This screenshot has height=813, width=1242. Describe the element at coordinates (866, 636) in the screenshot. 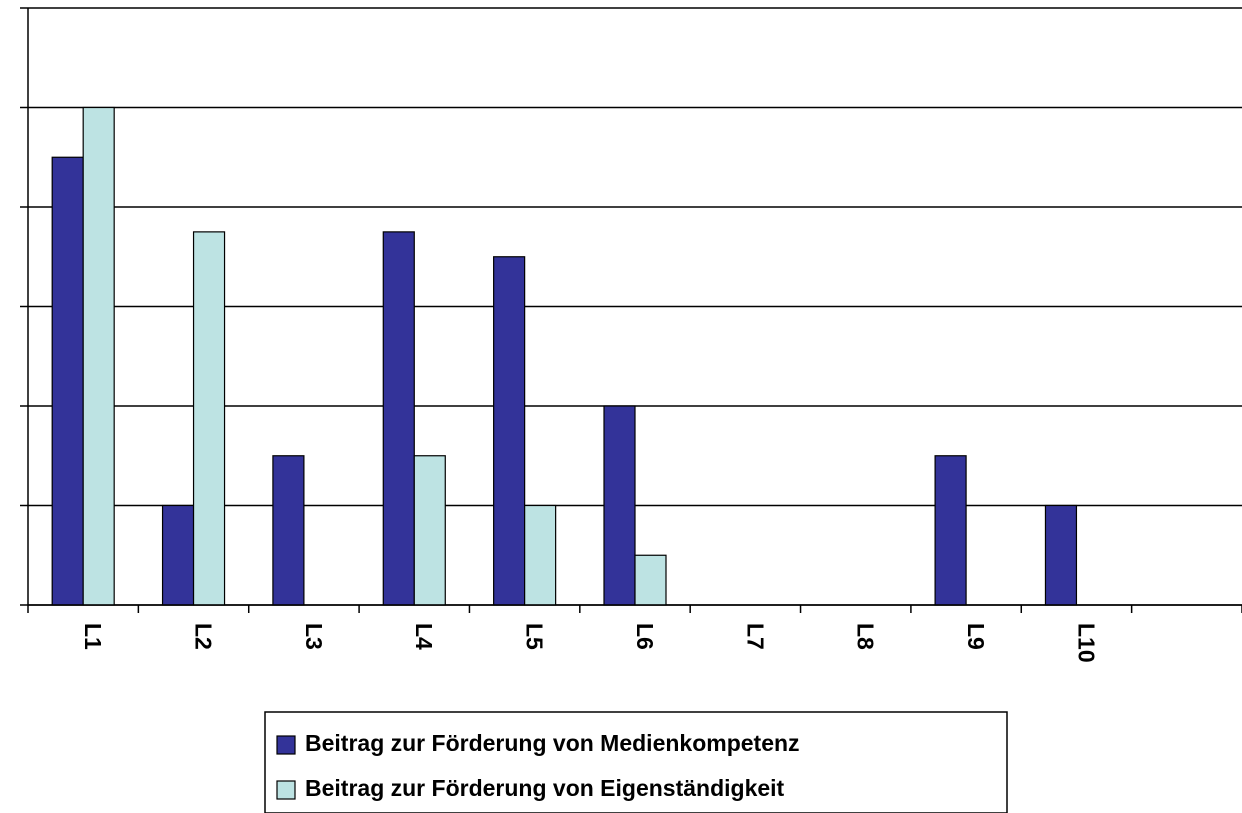

I see `x-tick-label: L8` at that location.